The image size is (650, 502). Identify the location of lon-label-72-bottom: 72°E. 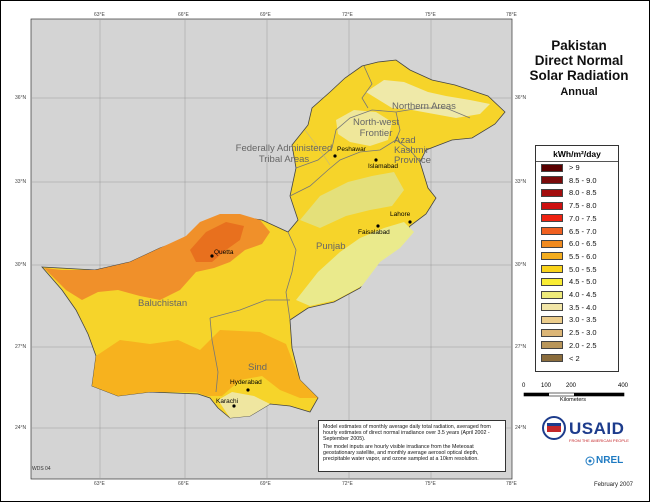
(347, 484).